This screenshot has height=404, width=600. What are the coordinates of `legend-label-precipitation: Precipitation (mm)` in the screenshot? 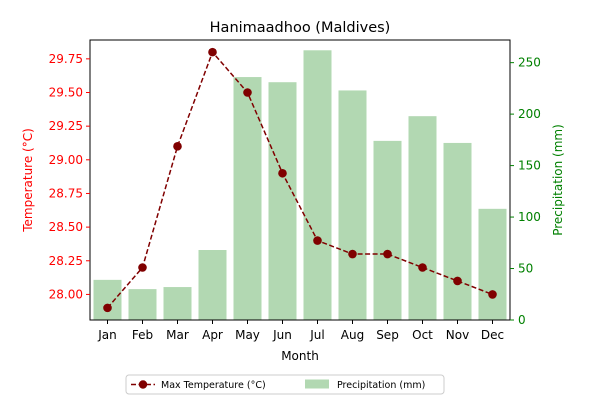 It's located at (381, 385).